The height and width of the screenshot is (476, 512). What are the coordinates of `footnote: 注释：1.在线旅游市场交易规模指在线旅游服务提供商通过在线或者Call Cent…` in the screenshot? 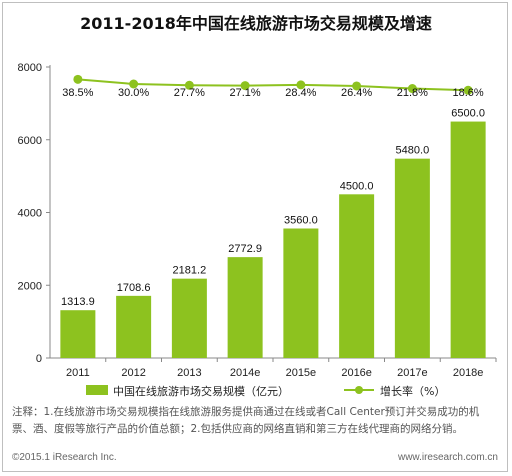 It's located at (256, 421).